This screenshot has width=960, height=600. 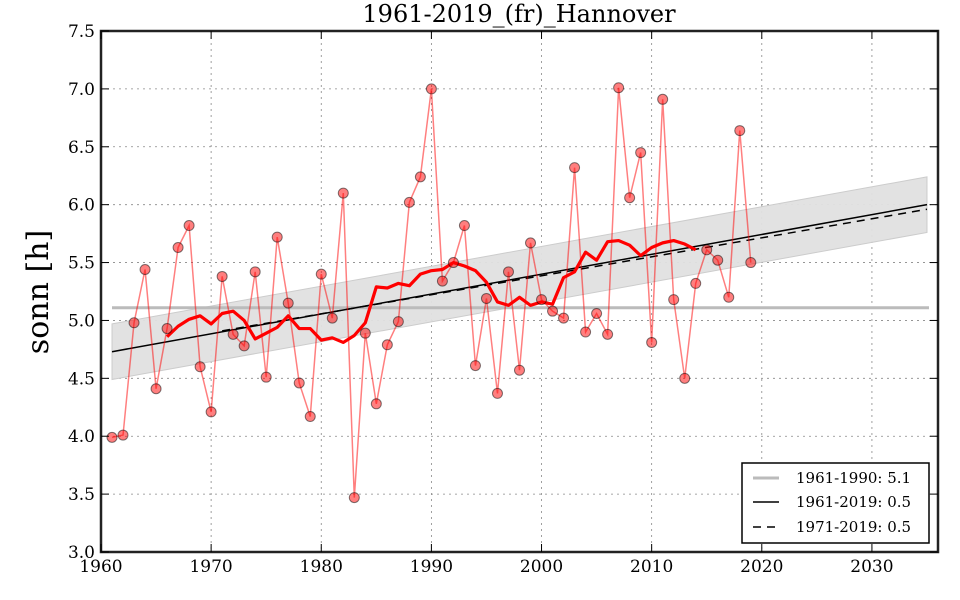 I want to click on x-tick-label: 1990, so click(x=431, y=567).